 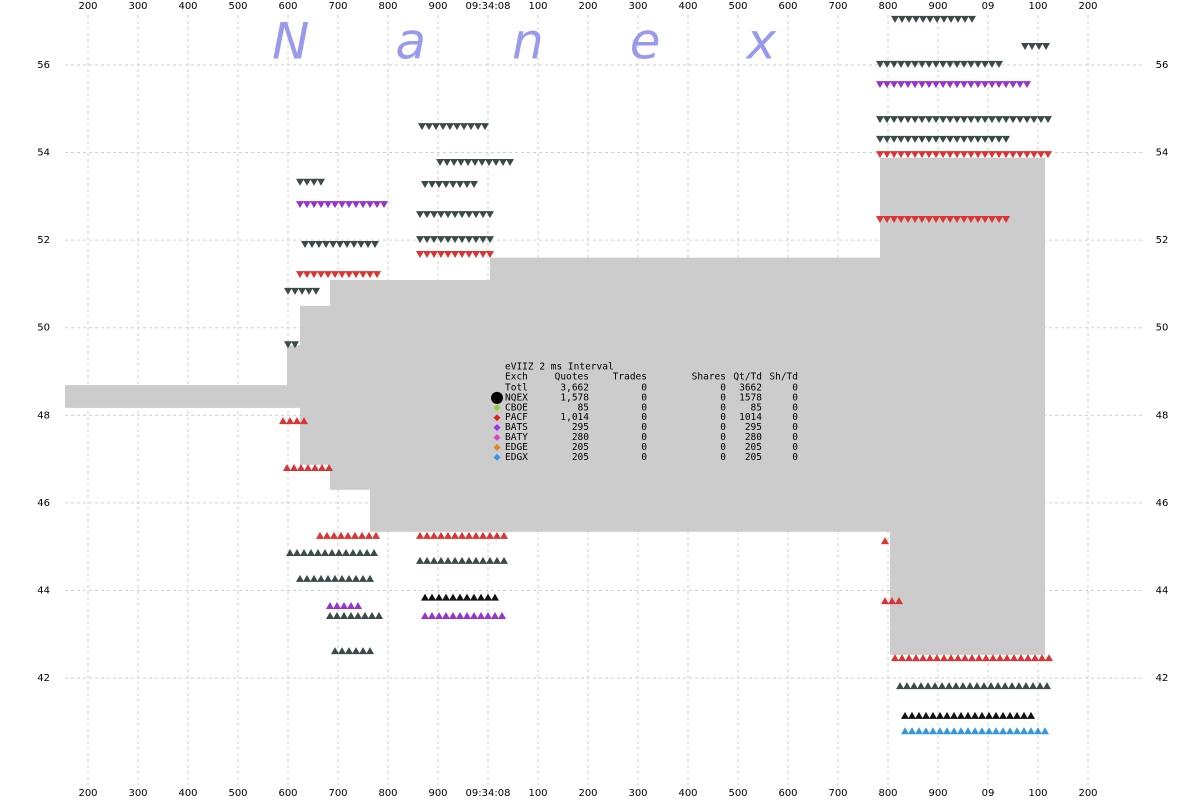 I want to click on y-tick-label: 50, so click(x=43, y=328).